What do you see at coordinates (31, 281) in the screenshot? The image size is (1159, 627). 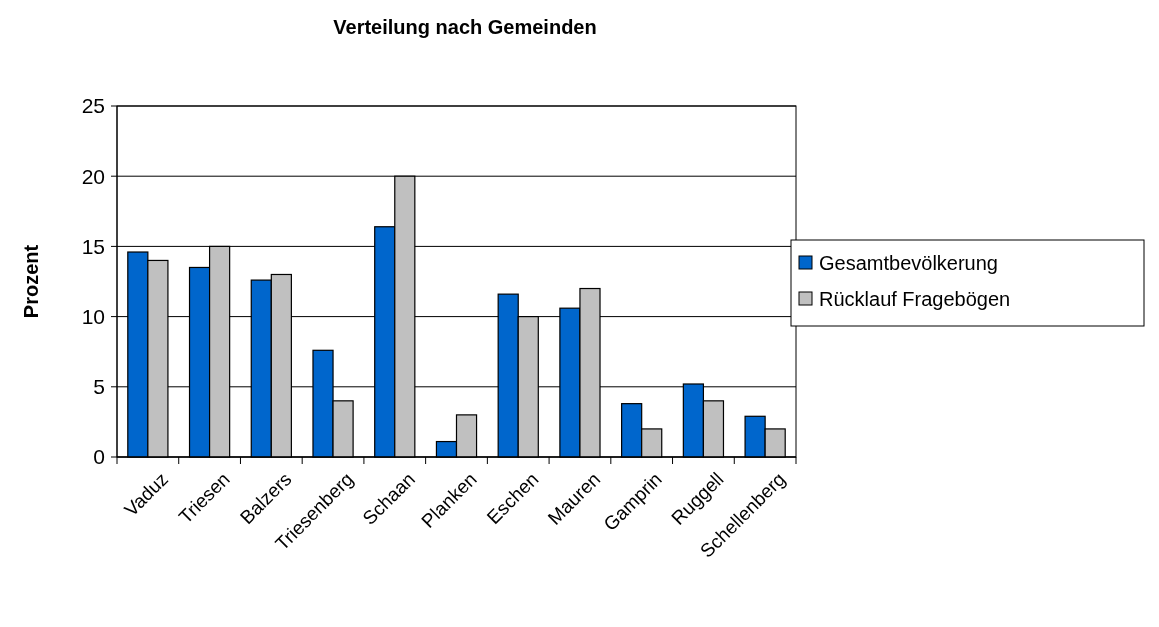 I see `y-axis-title: Prozent` at bounding box center [31, 281].